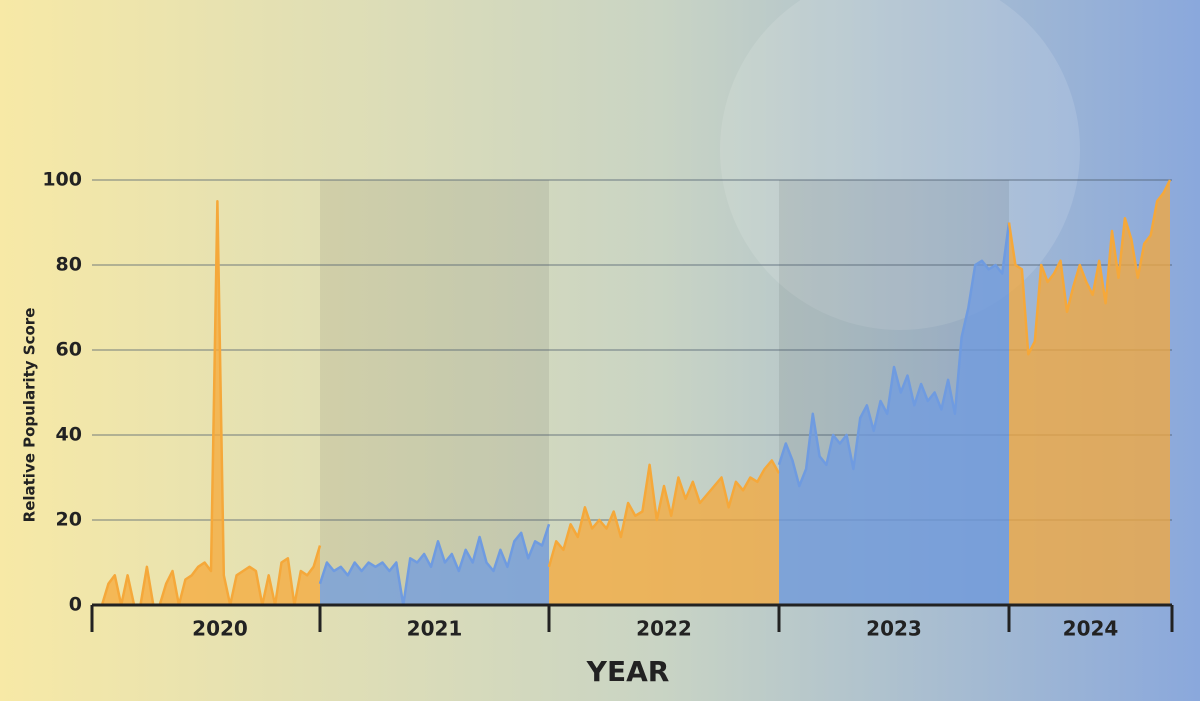 This screenshot has width=1200, height=701. I want to click on x-tick-label: 2020, so click(220, 629).